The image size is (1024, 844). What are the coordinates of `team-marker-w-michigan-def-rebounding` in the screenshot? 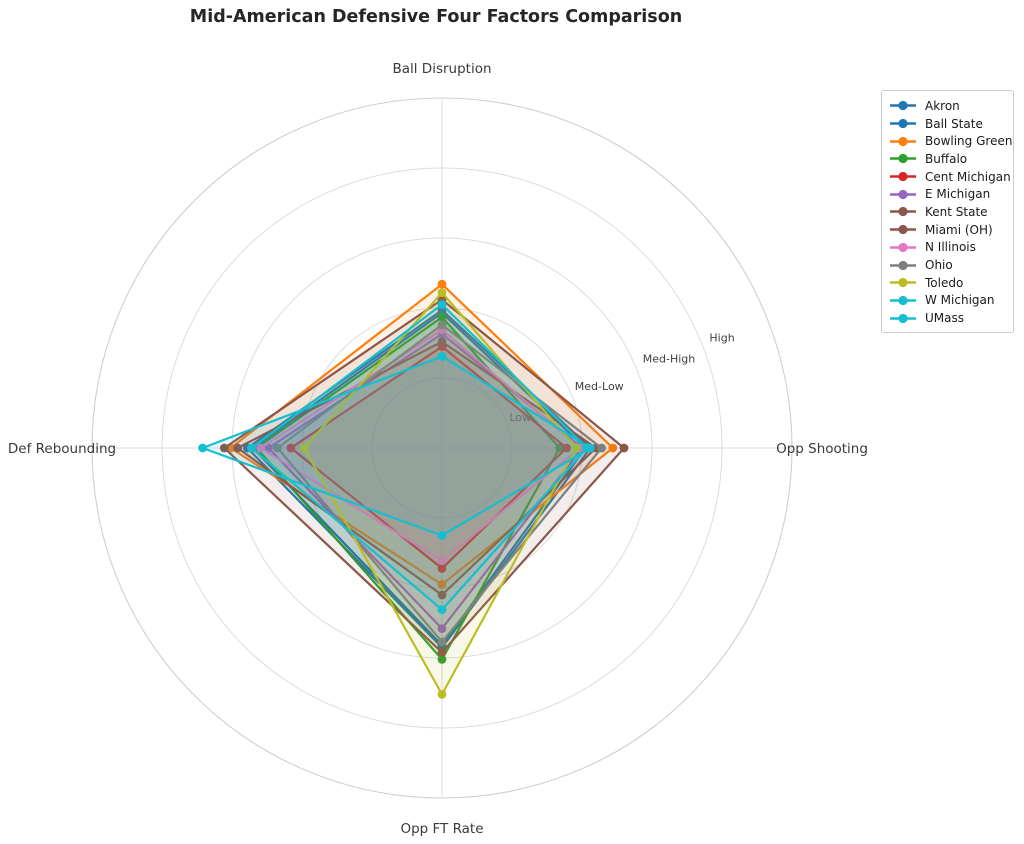 It's located at (251, 448).